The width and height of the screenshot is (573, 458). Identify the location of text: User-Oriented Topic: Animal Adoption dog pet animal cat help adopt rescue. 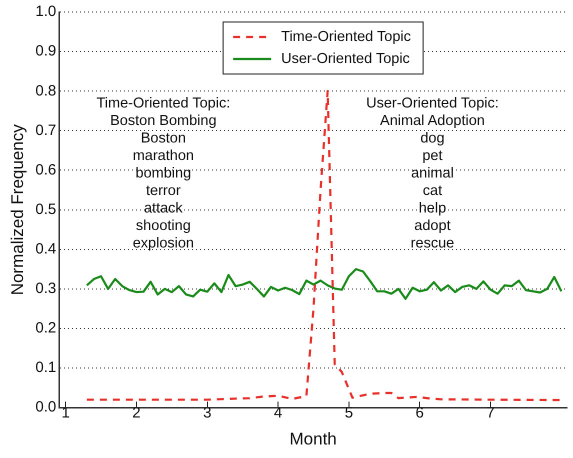
(432, 173).